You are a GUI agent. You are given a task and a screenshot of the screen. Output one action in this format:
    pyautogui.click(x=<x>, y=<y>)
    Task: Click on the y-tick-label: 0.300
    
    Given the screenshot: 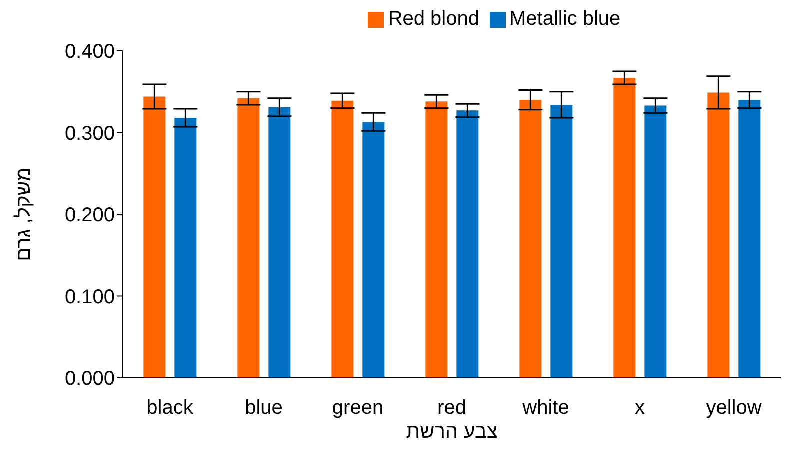 What is the action you would take?
    pyautogui.click(x=89, y=133)
    